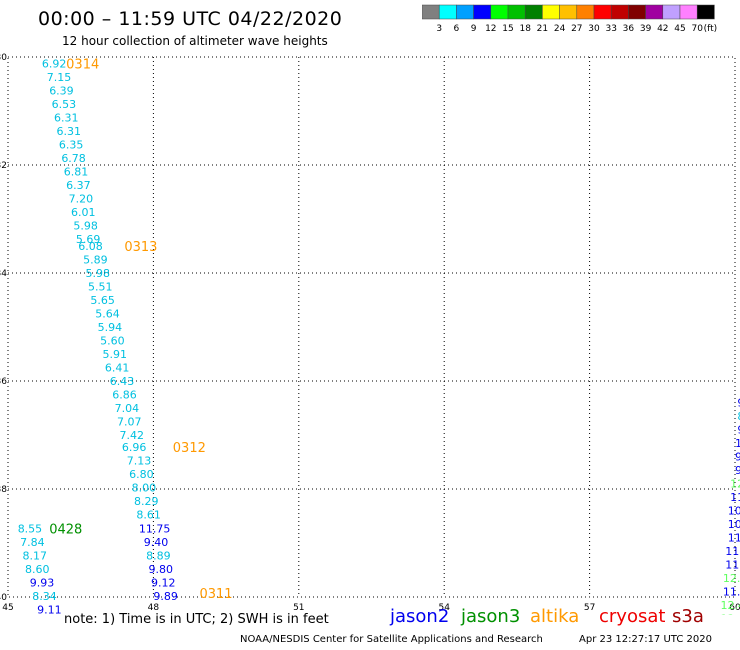  Describe the element at coordinates (490, 29) in the screenshot. I see `colorbar-tick-label: 12` at that location.